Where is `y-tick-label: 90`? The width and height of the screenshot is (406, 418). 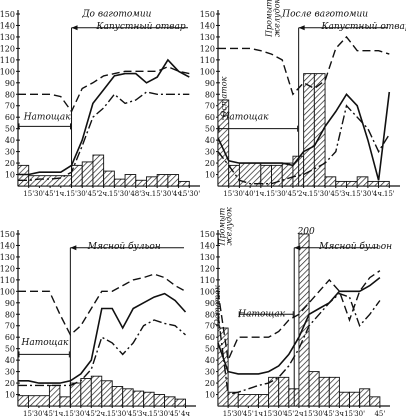 y-tick-label: 90 is located at coordinates (210, 83).